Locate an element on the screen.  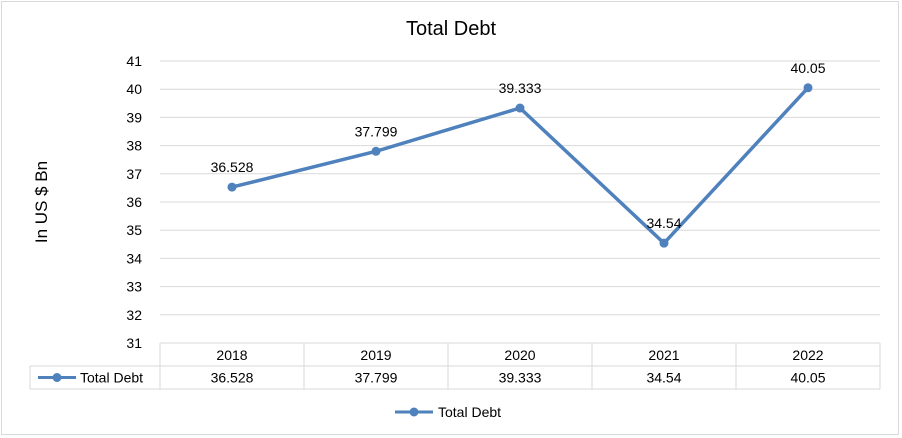
y-tick-label: 34 is located at coordinates (134, 258).